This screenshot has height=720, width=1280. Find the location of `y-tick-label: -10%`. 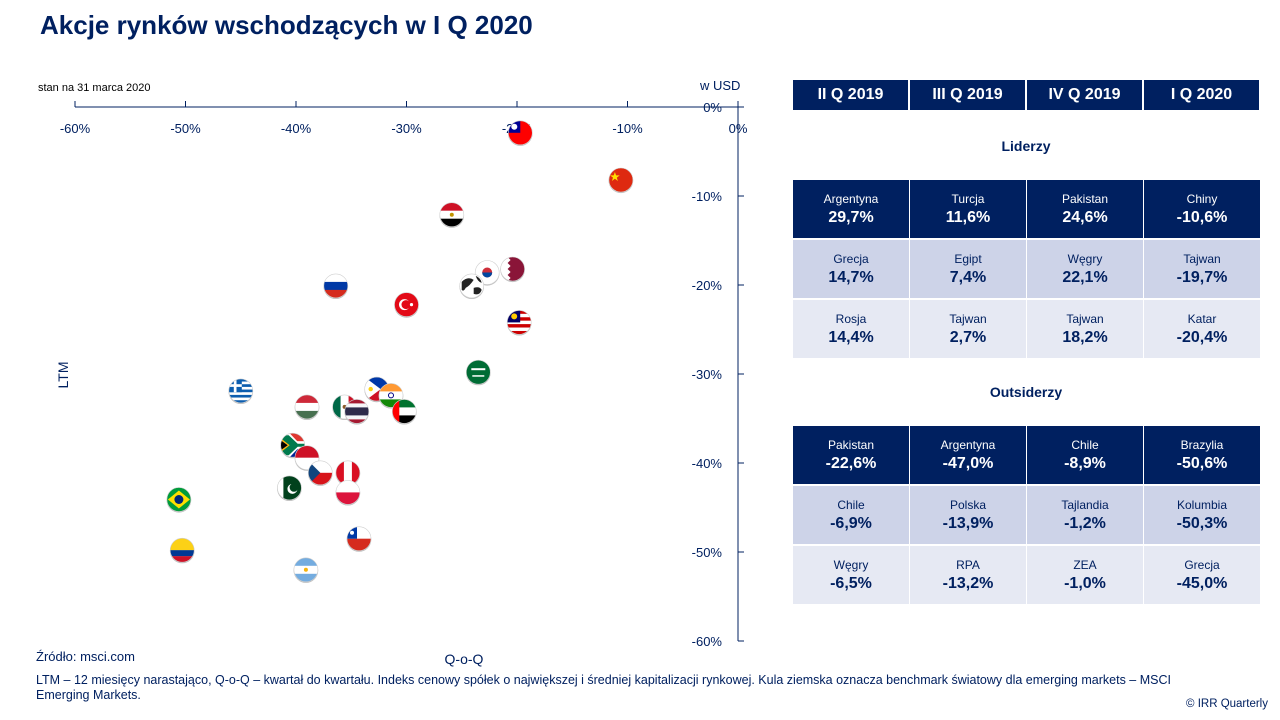

y-tick-label: -10% is located at coordinates (707, 196).